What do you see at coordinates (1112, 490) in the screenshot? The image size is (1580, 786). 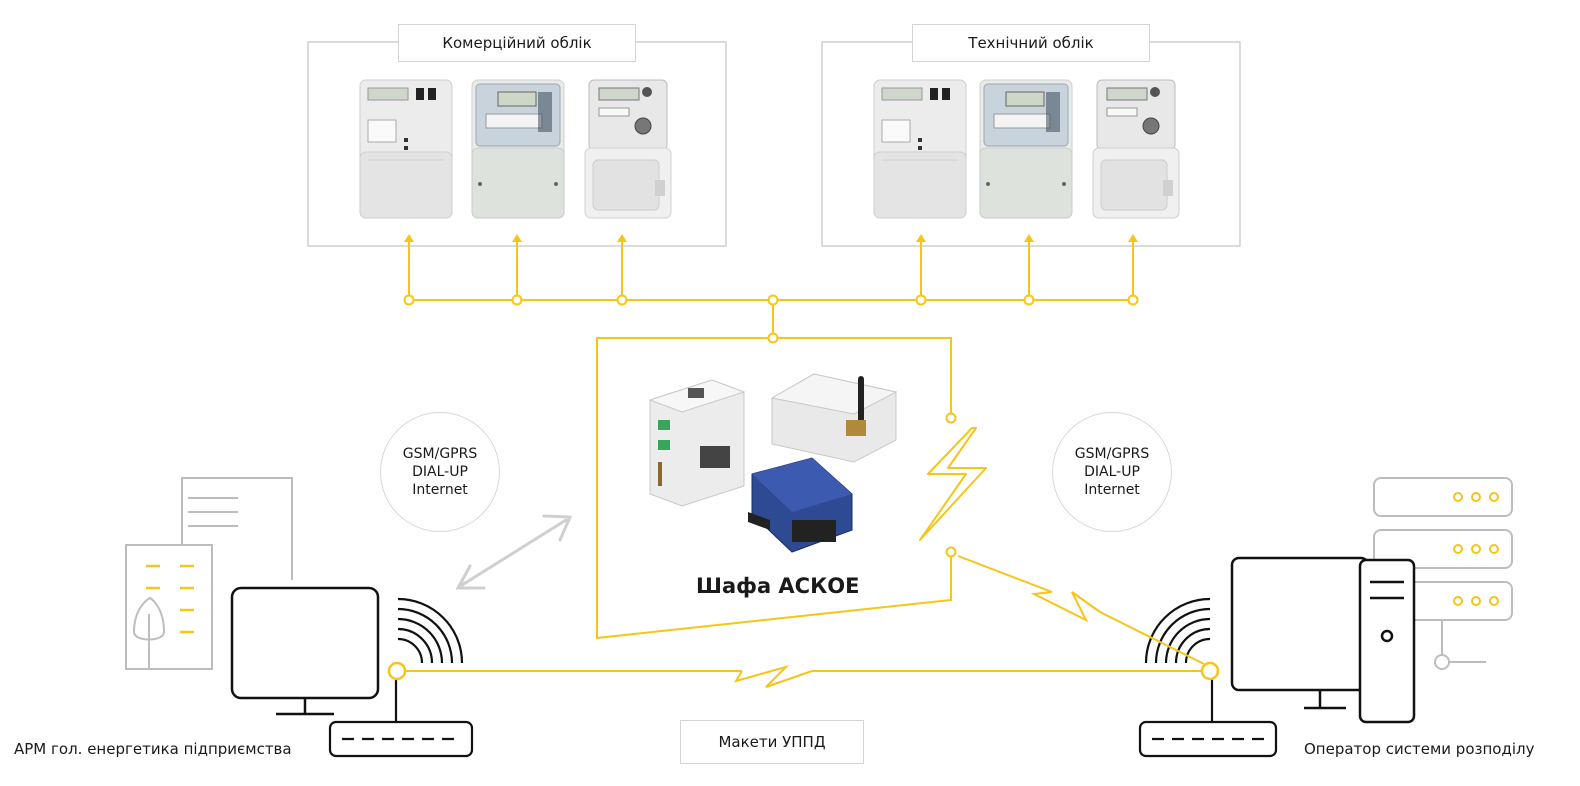 I see `comm-right-line-3: Internet` at bounding box center [1112, 490].